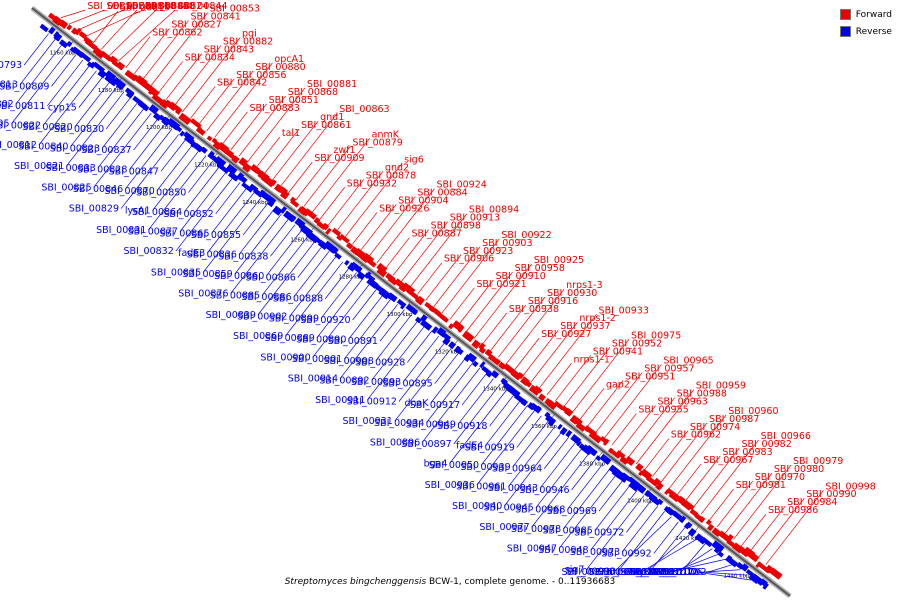 The width and height of the screenshot is (900, 604). What do you see at coordinates (98, 189) in the screenshot?
I see `reverse-gene-label: SBI_00846` at bounding box center [98, 189].